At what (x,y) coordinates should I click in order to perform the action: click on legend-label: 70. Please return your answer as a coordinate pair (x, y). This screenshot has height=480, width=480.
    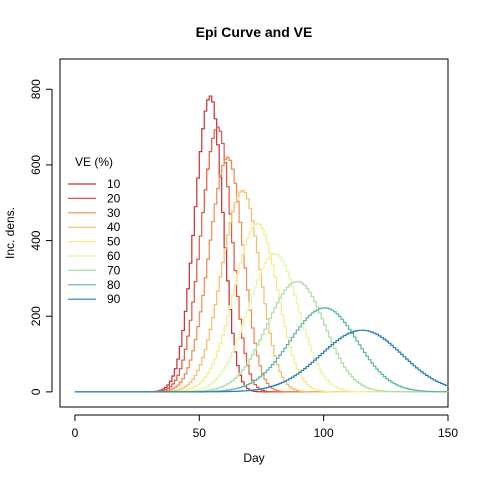
    Looking at the image, I should click on (114, 270).